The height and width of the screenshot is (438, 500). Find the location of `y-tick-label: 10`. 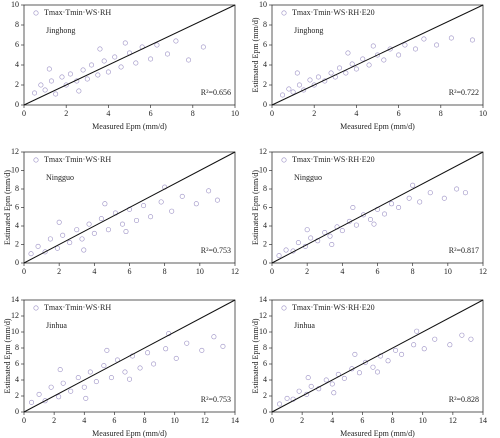

y-tick-label: 10 is located at coordinates (15, 169).